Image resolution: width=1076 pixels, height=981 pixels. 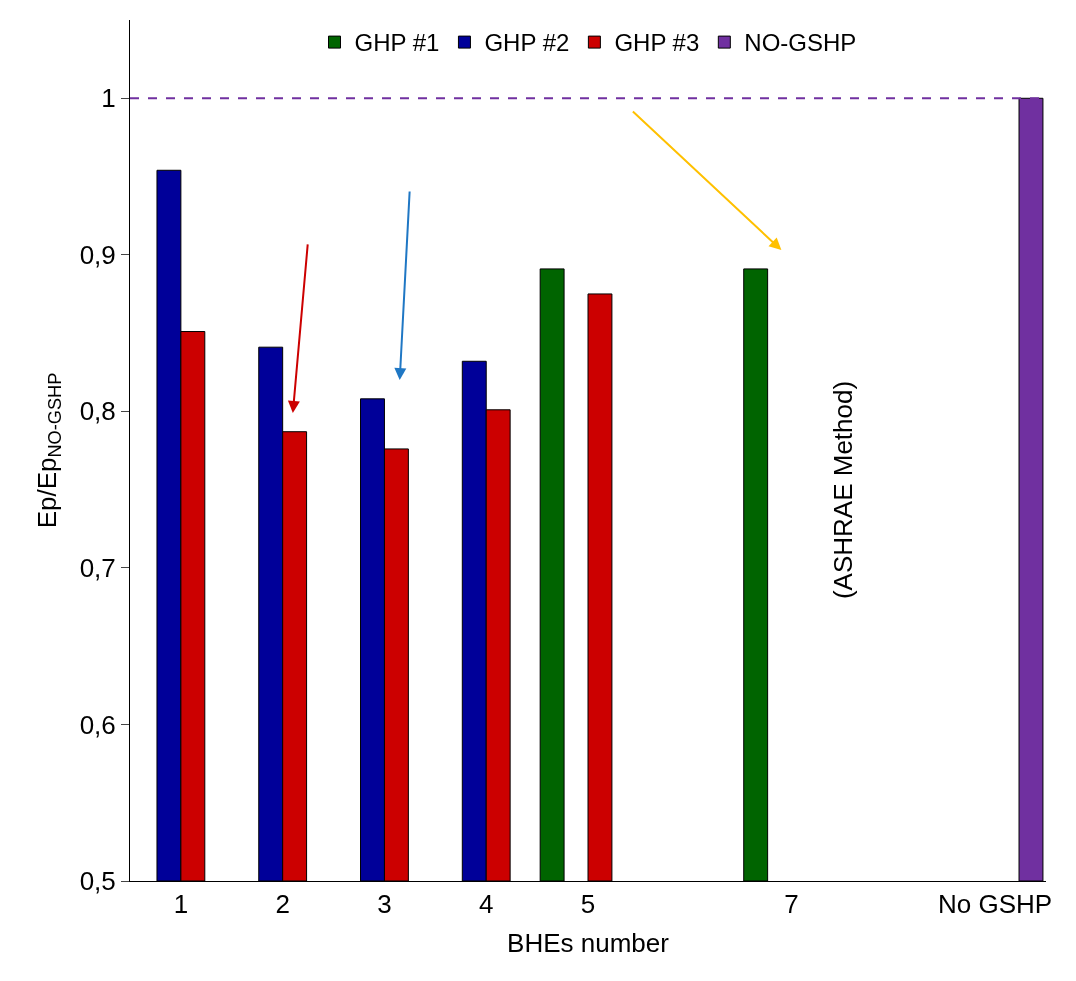 I want to click on x-tick-label: 4, so click(x=486, y=904).